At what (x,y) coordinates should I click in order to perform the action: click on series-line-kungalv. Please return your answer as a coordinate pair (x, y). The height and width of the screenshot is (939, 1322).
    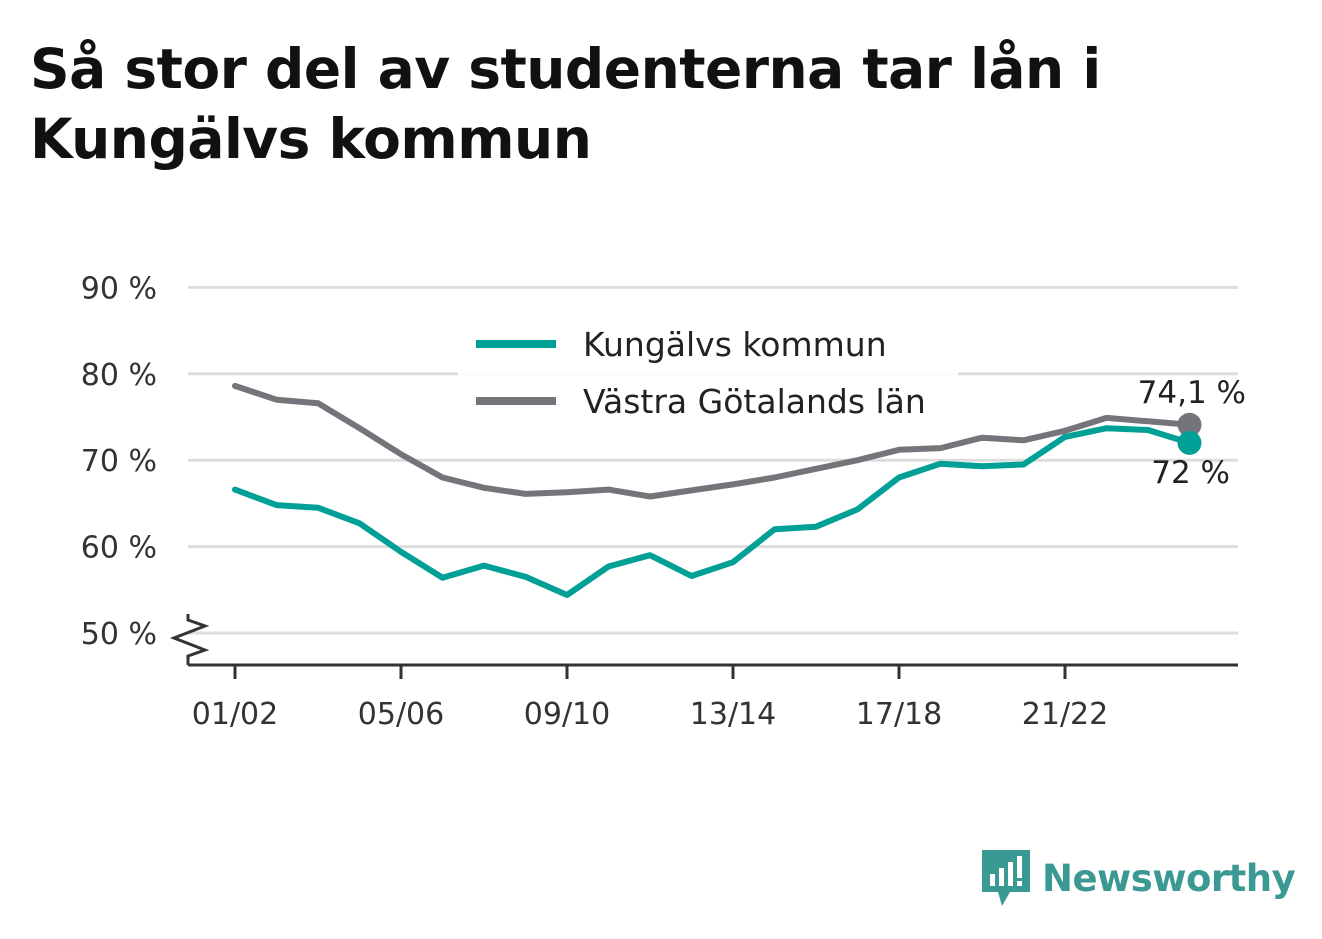
    Looking at the image, I should click on (712, 511).